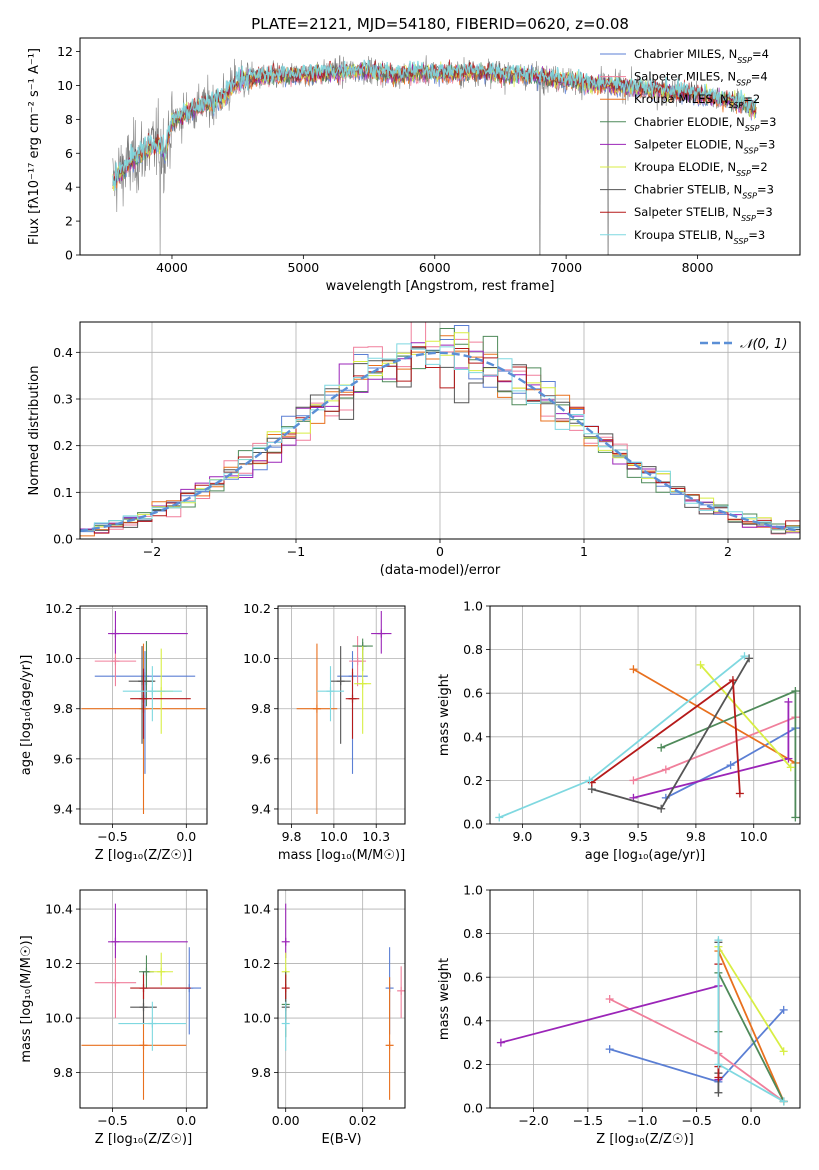 The height and width of the screenshot is (1170, 819). I want to click on y-tick-label: 6, so click(69, 153).